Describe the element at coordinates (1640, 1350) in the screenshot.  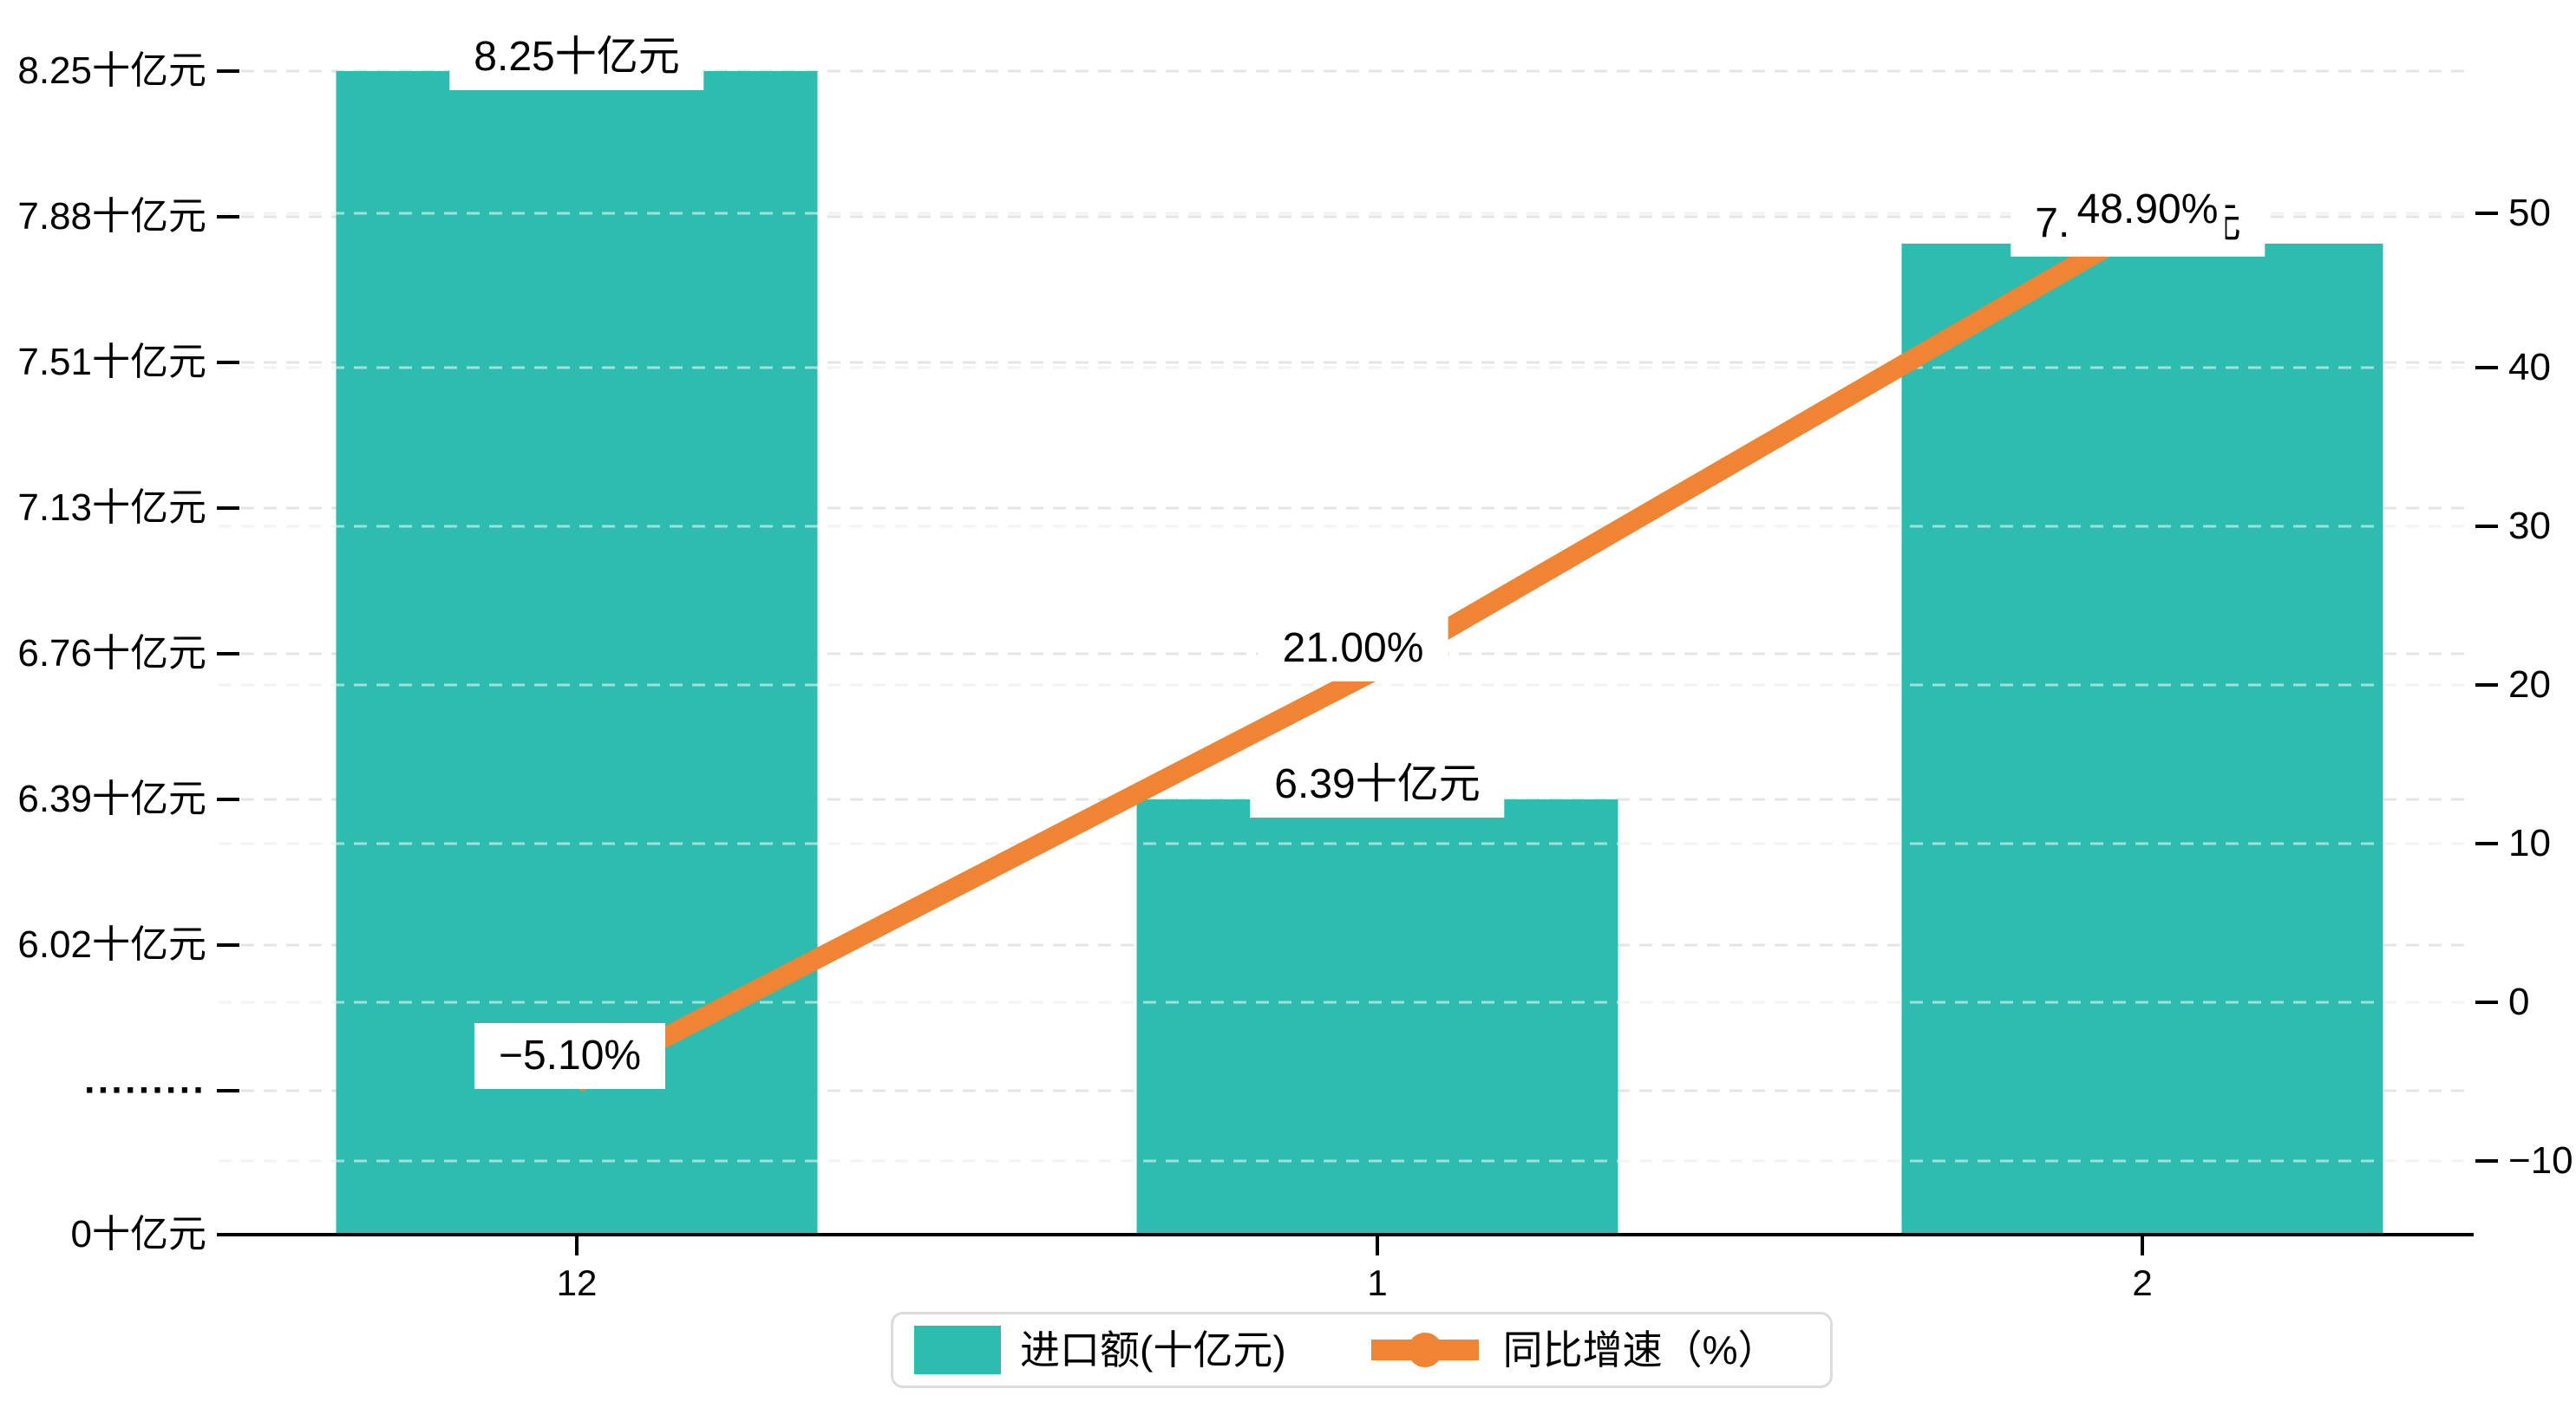
I see `legend-line-label: 同比增速（%）` at that location.